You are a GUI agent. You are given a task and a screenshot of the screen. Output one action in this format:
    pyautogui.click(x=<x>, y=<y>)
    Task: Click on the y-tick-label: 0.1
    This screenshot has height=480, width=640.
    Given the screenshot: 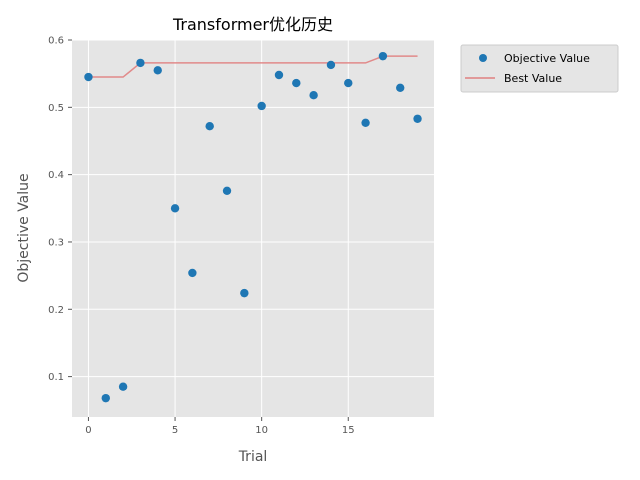 What is the action you would take?
    pyautogui.click(x=56, y=377)
    